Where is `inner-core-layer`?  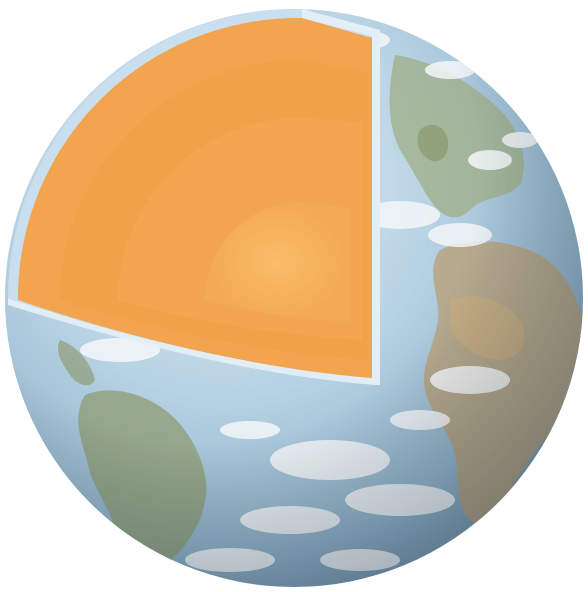
inner-core-layer is located at coordinates (277, 262).